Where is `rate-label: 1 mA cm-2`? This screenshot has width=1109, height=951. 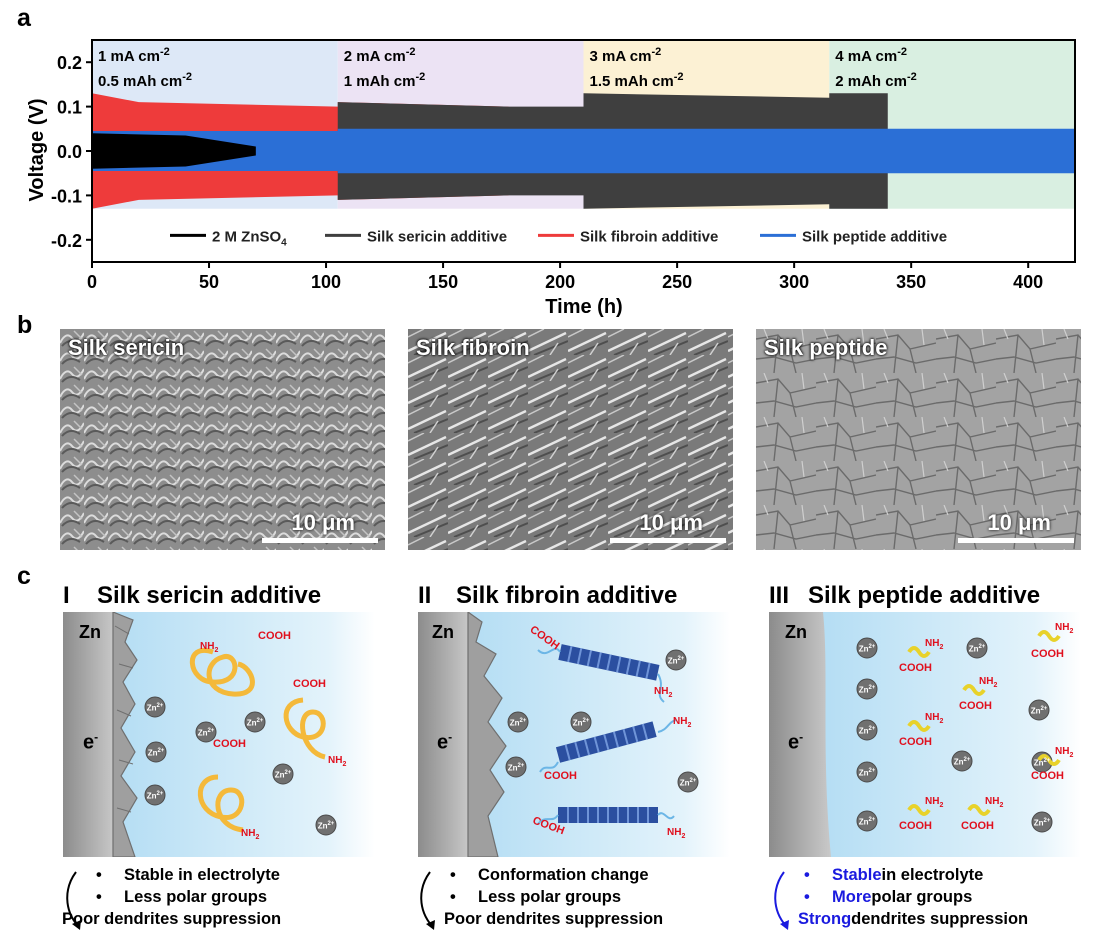 rate-label: 1 mA cm-2 is located at coordinates (134, 55).